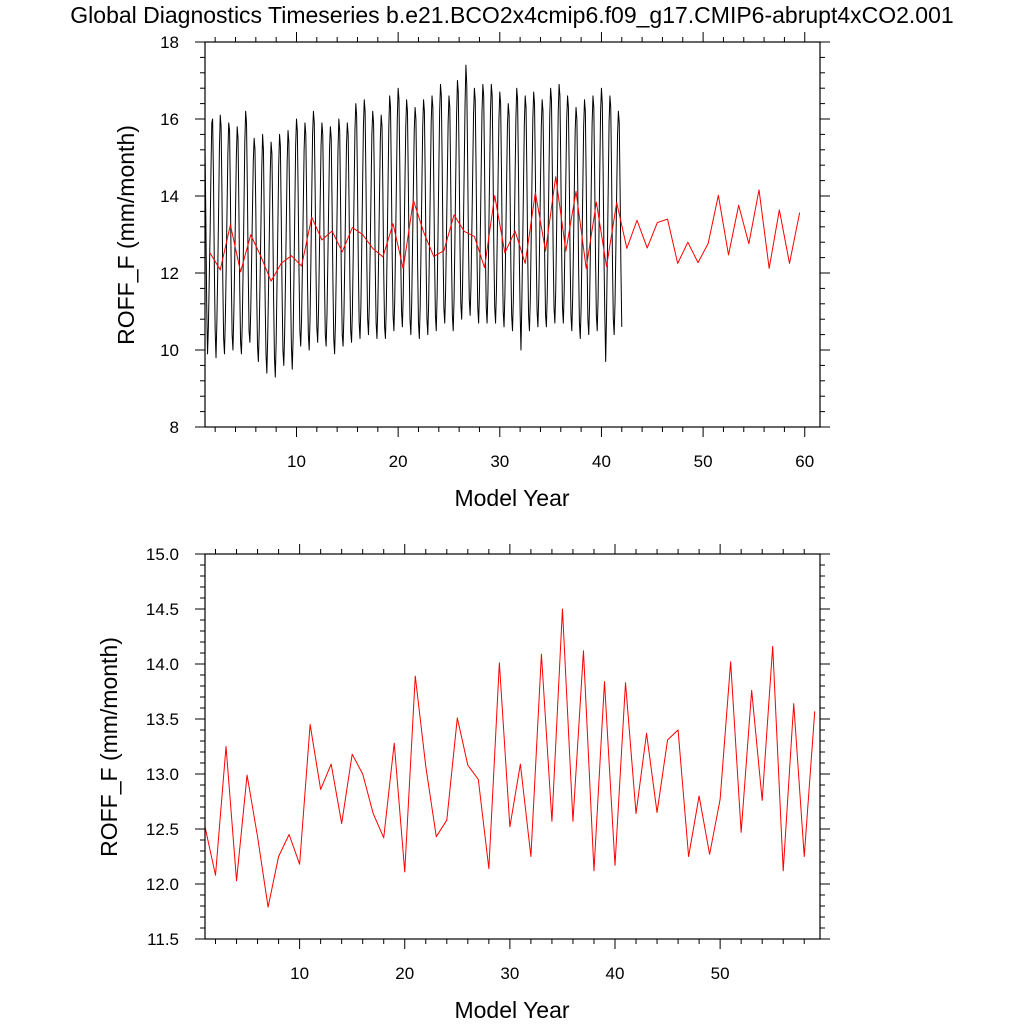 Image resolution: width=1024 pixels, height=1024 pixels. What do you see at coordinates (162, 609) in the screenshot?
I see `bottom-y-tick-label: 14.5` at bounding box center [162, 609].